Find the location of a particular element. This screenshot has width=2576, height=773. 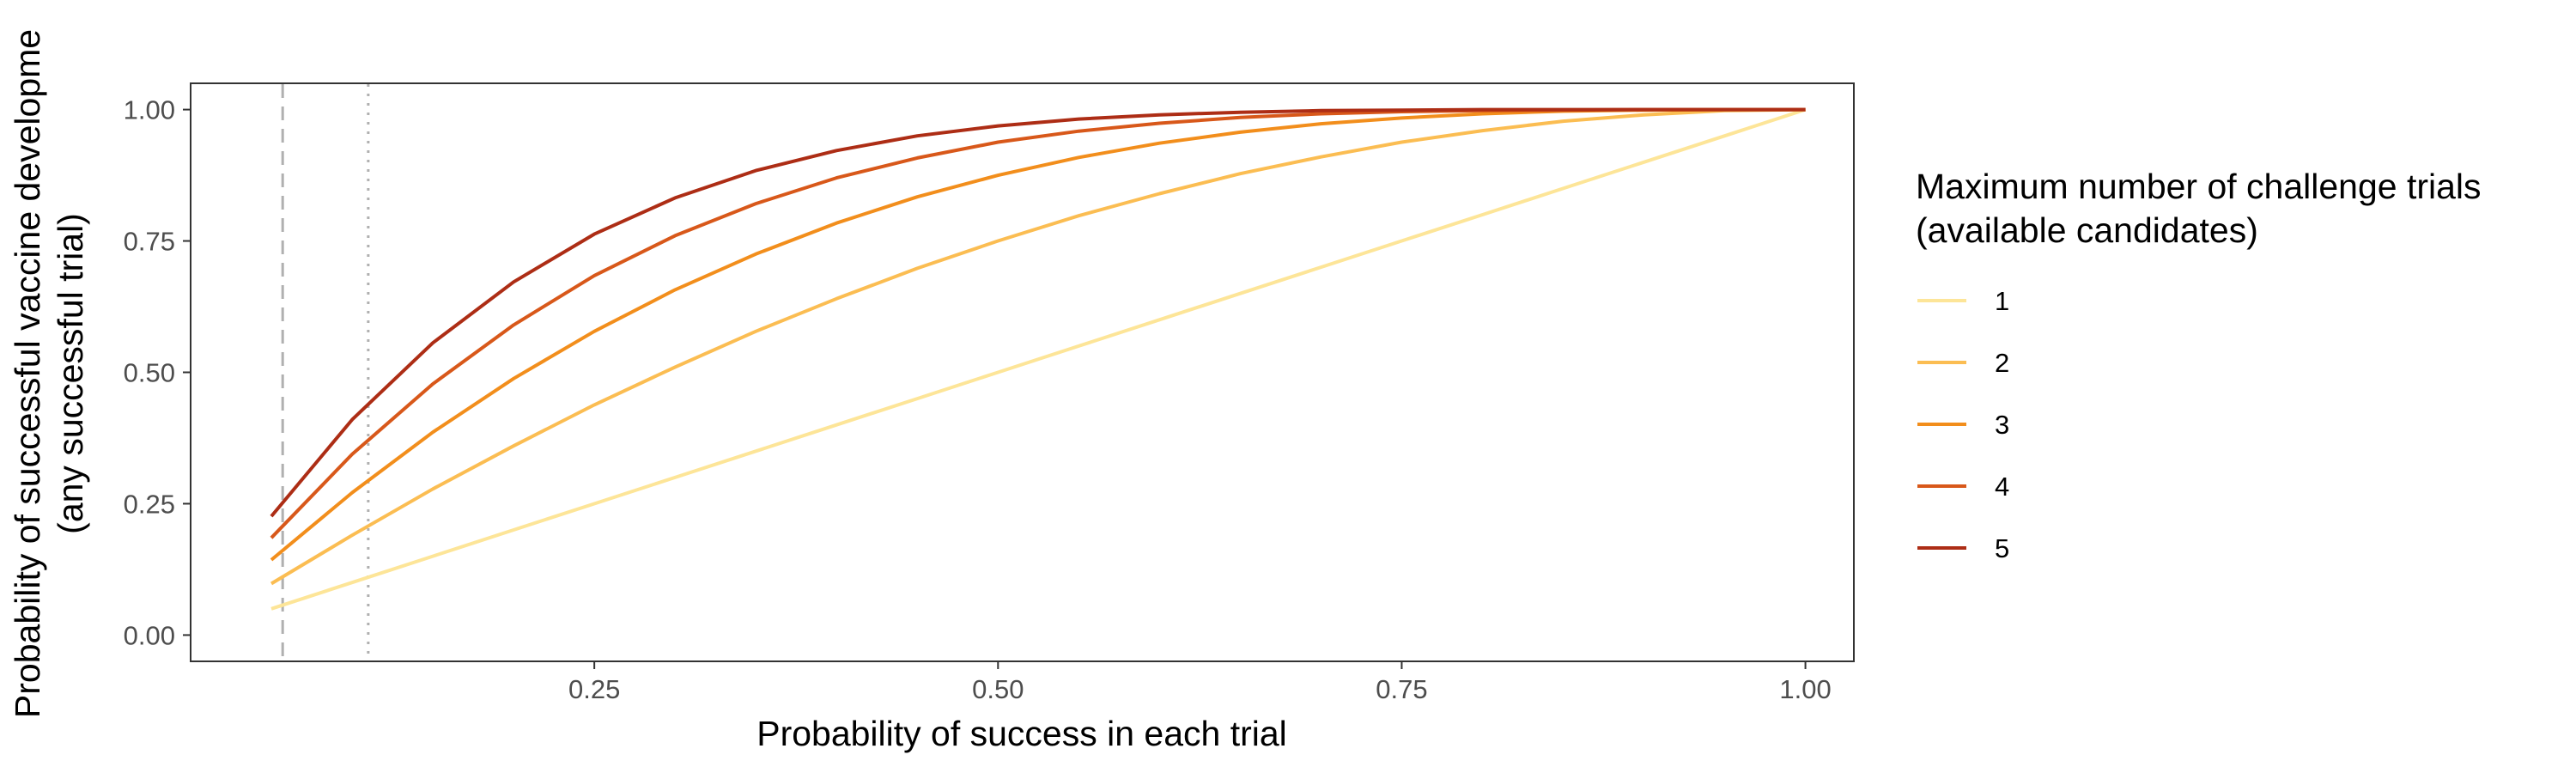

legend-label-1: 1 is located at coordinates (2002, 301).